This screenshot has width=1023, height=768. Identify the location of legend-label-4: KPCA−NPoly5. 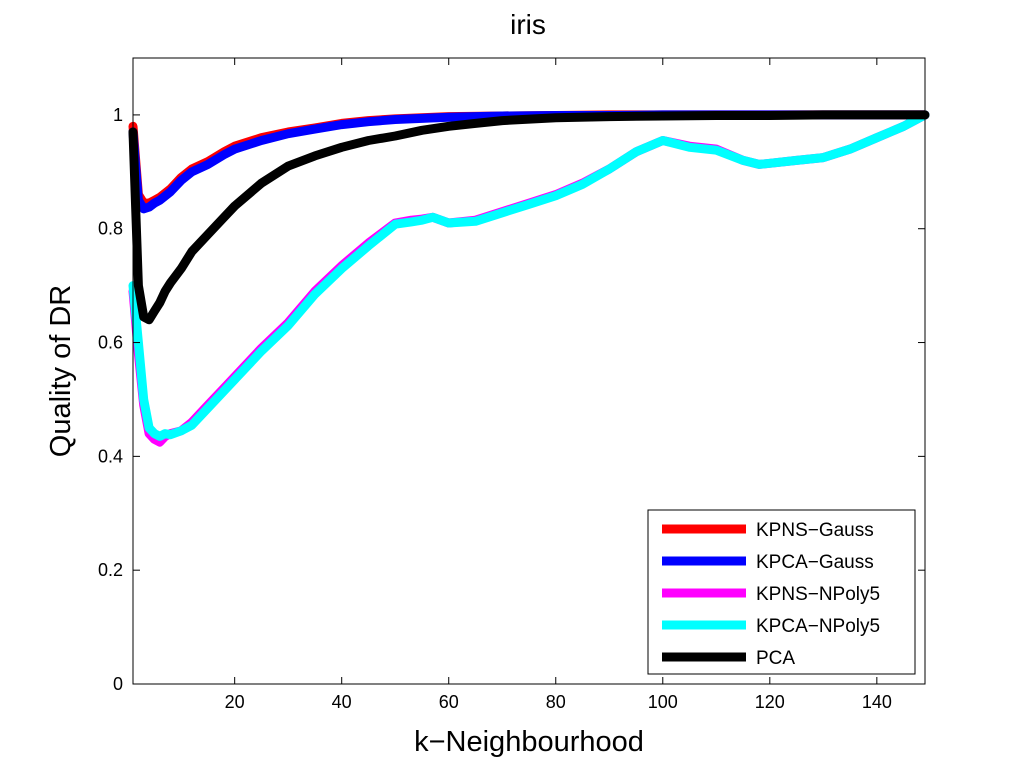
(818, 626).